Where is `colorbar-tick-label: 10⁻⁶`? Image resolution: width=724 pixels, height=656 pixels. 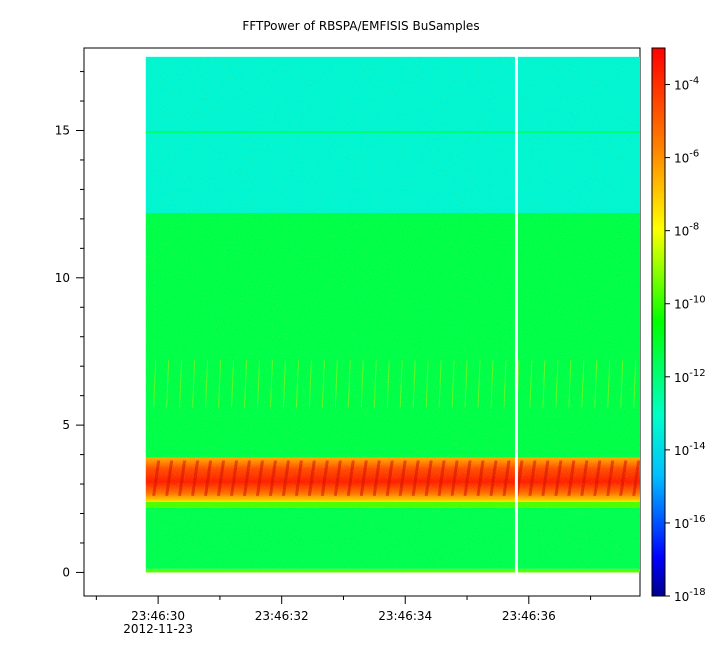 colorbar-tick-label: 10⁻⁶ is located at coordinates (686, 157).